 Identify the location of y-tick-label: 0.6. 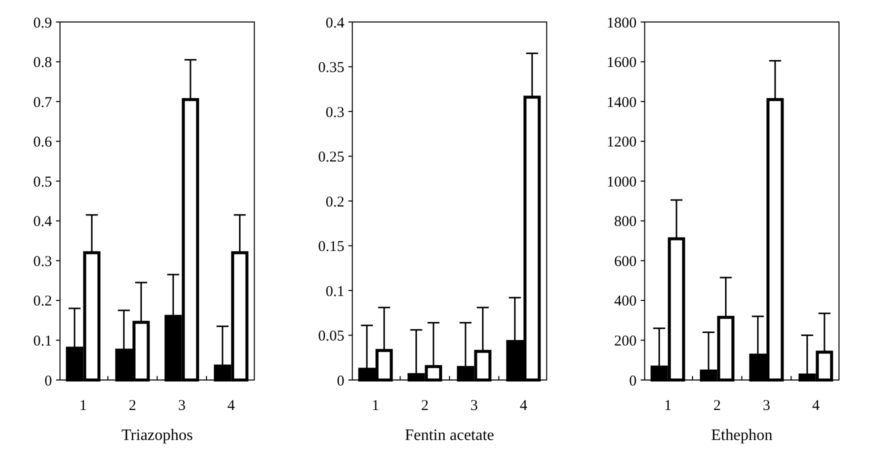
(42, 142).